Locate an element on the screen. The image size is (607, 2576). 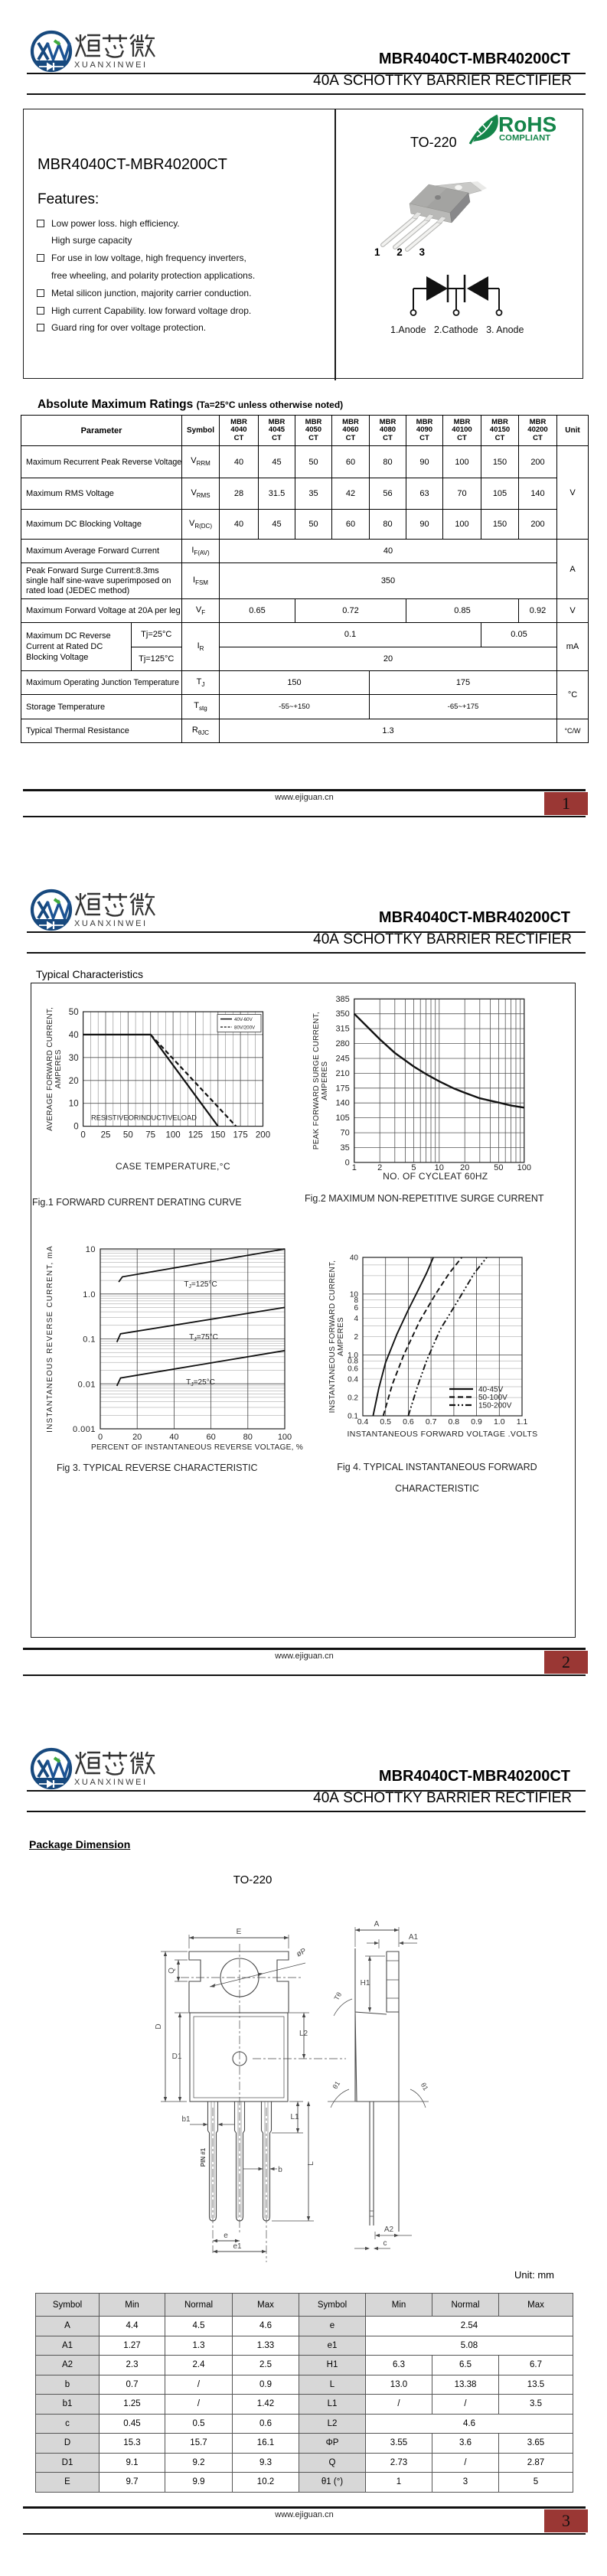
svg-text: 40V-60V is located at coordinates (244, 1019).